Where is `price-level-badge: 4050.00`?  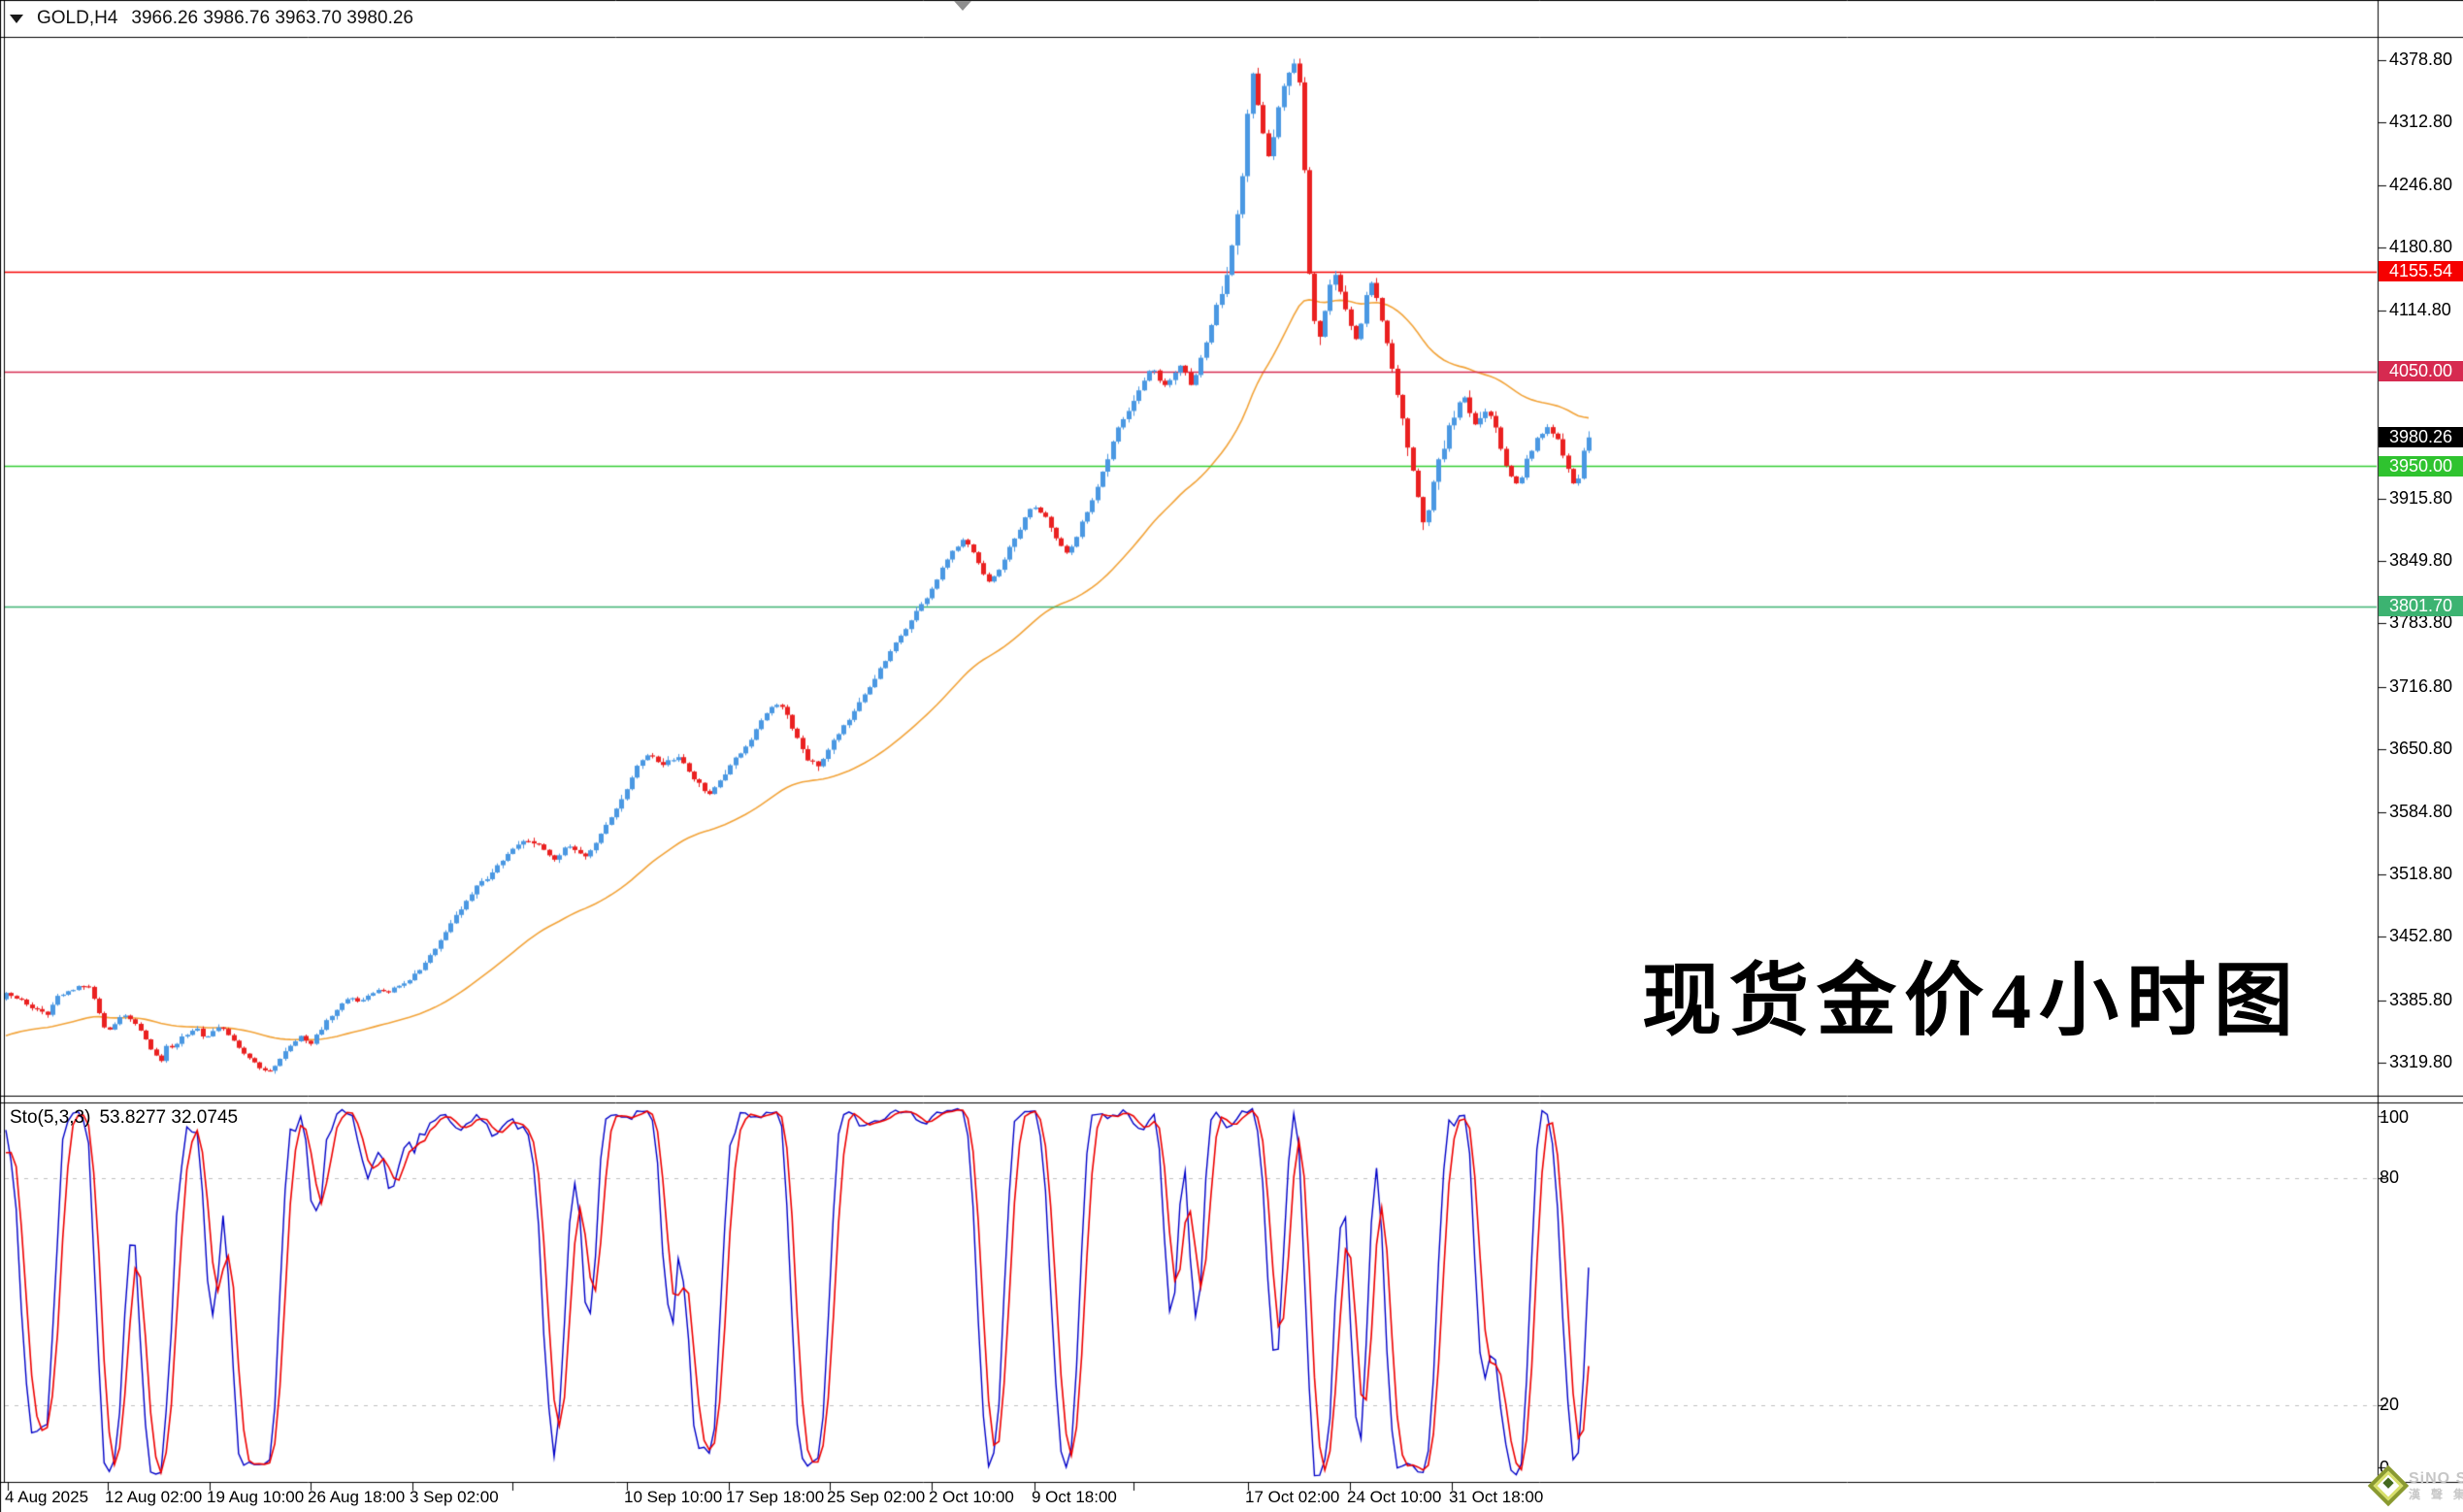 price-level-badge: 4050.00 is located at coordinates (2421, 372).